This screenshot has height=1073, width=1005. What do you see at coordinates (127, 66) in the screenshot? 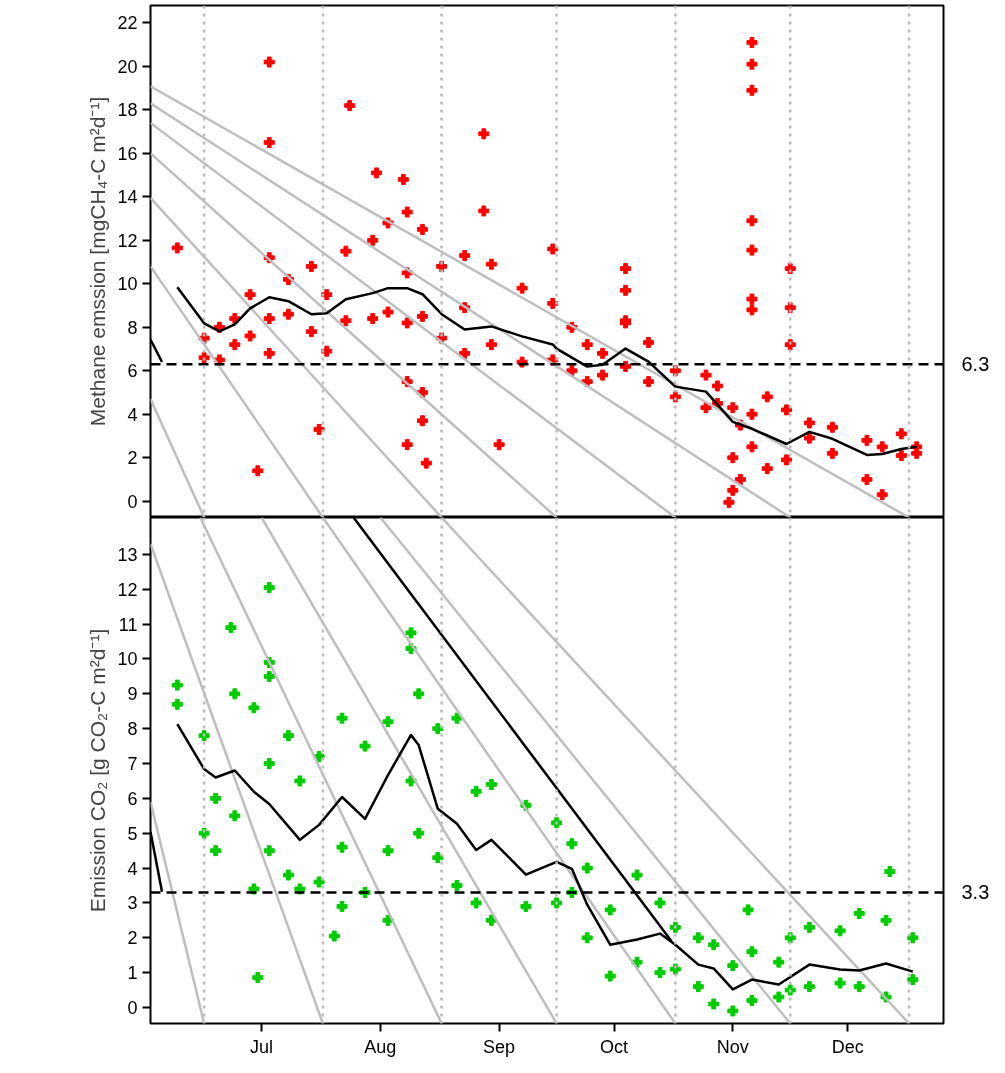
I see `y-tick-label: 20` at bounding box center [127, 66].